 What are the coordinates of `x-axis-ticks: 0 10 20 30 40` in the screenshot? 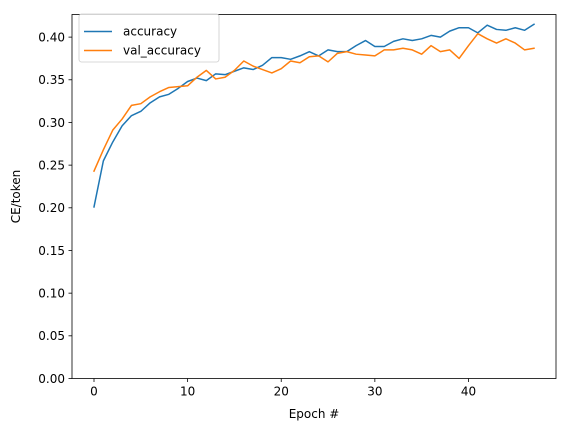 It's located at (283, 388).